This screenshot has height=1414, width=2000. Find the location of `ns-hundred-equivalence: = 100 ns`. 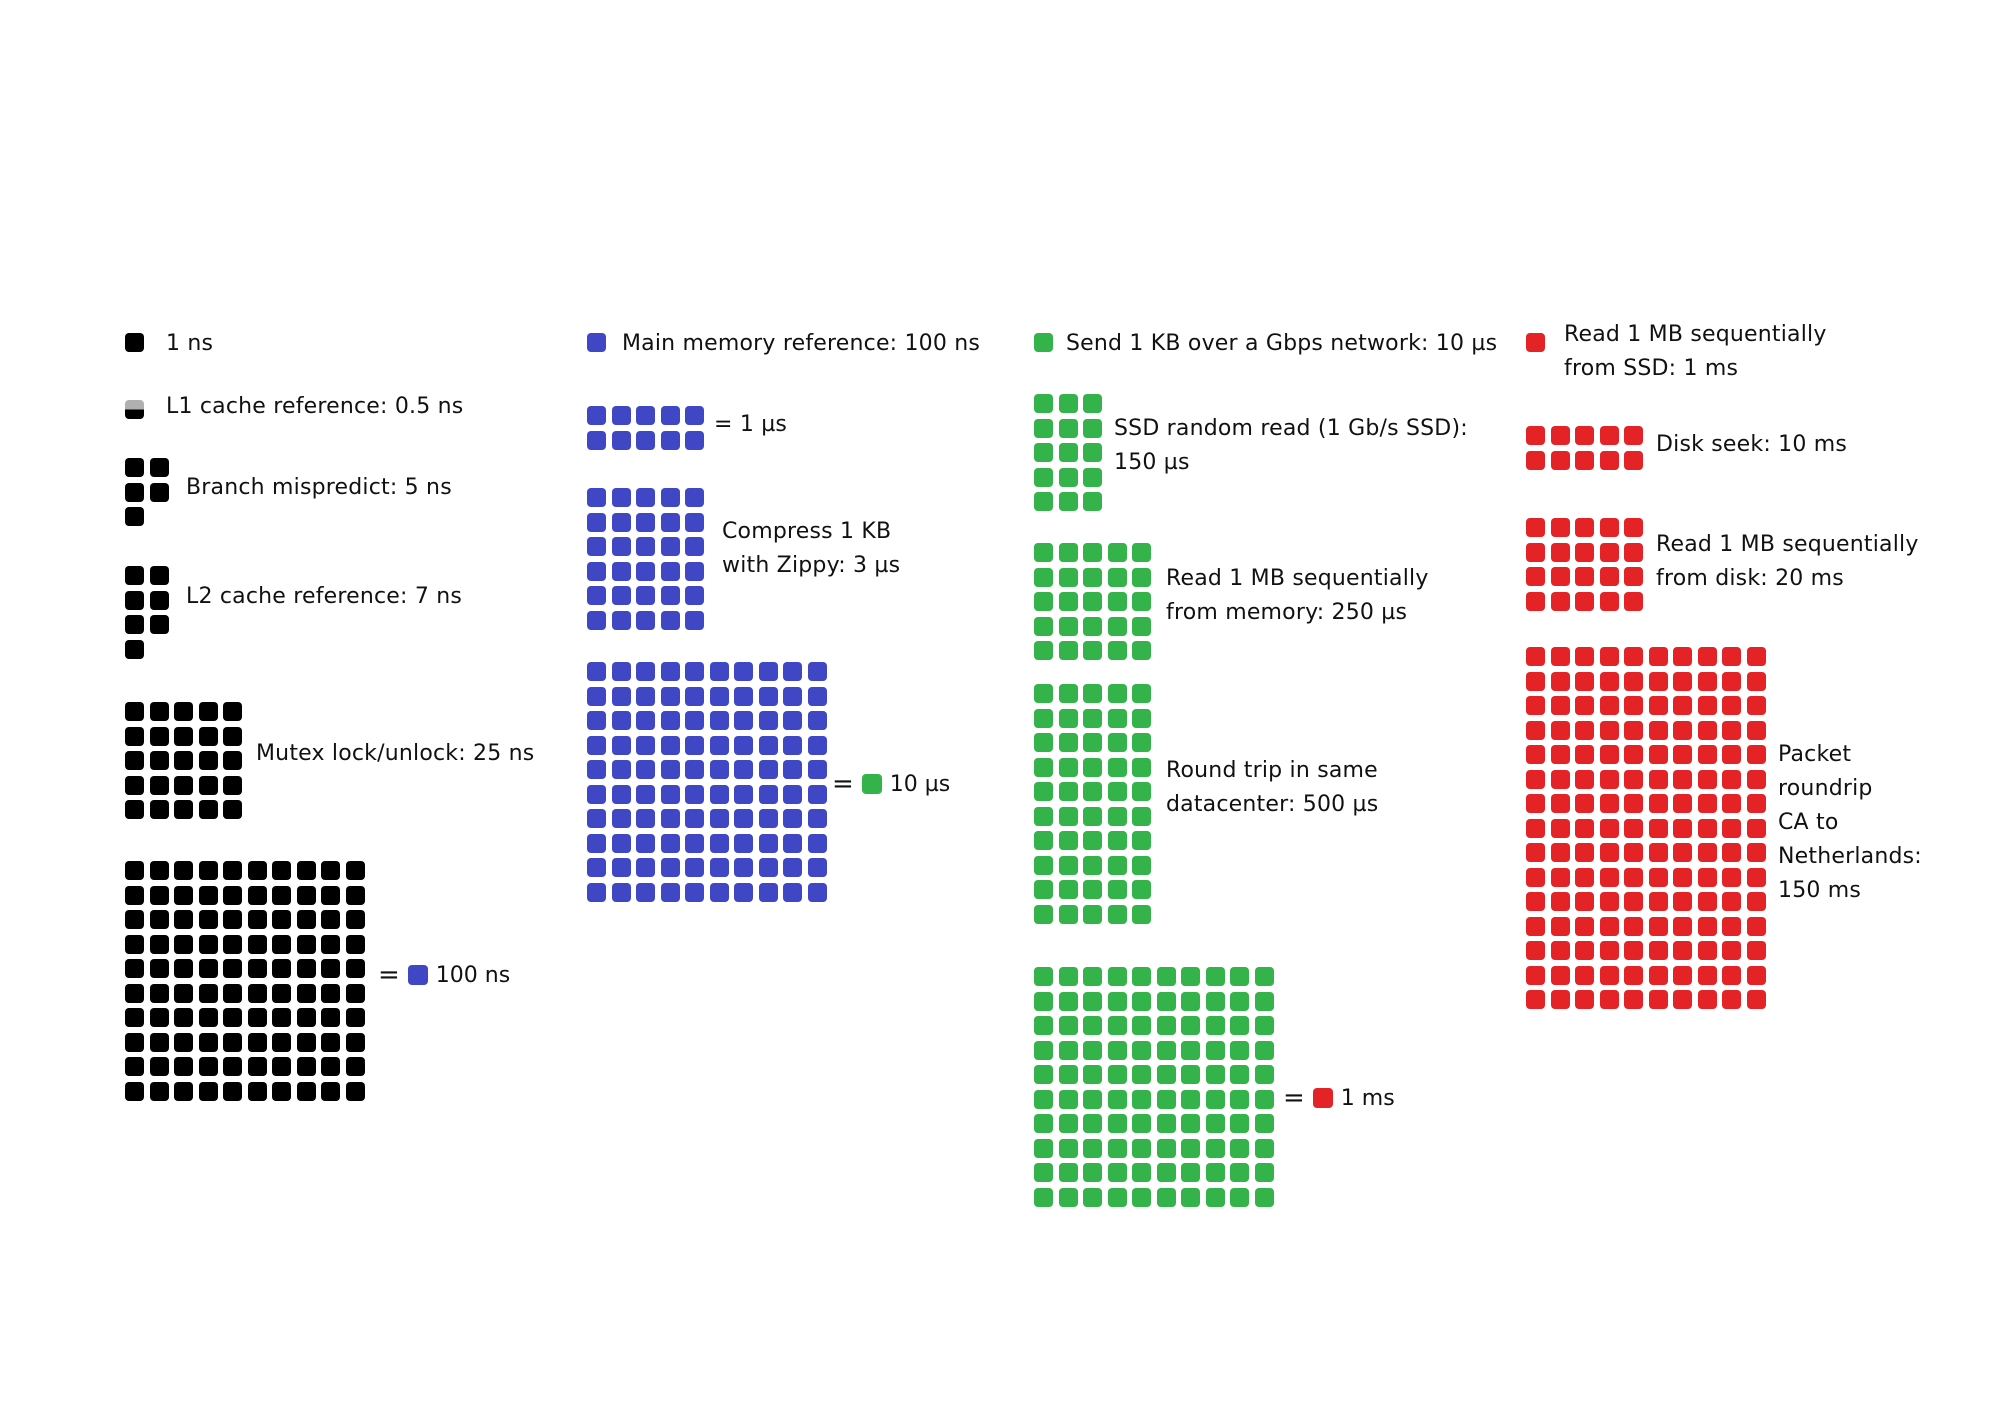

ns-hundred-equivalence: = 100 ns is located at coordinates (444, 975).